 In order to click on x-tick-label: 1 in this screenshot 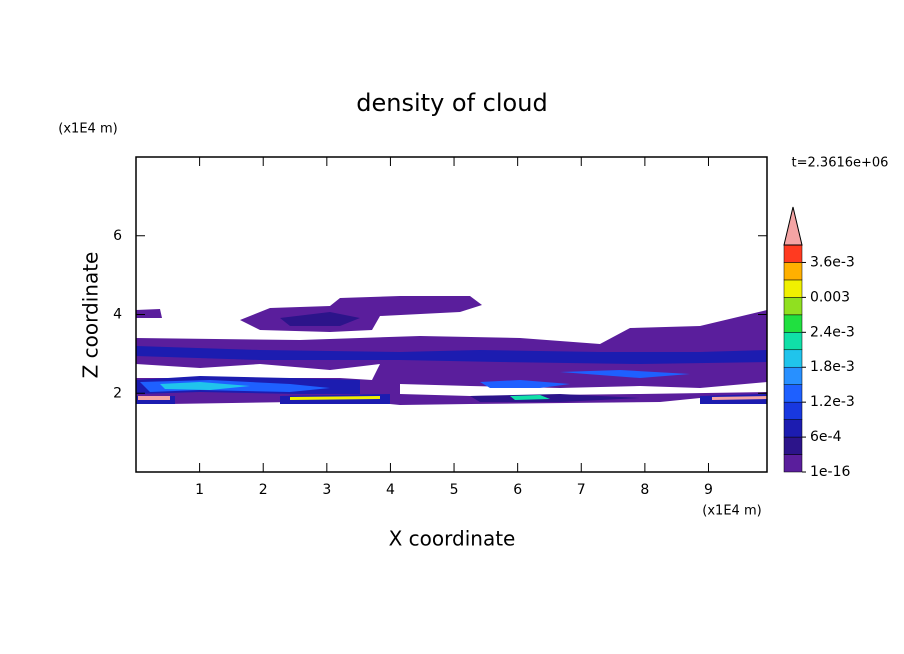, I will do `click(199, 490)`.